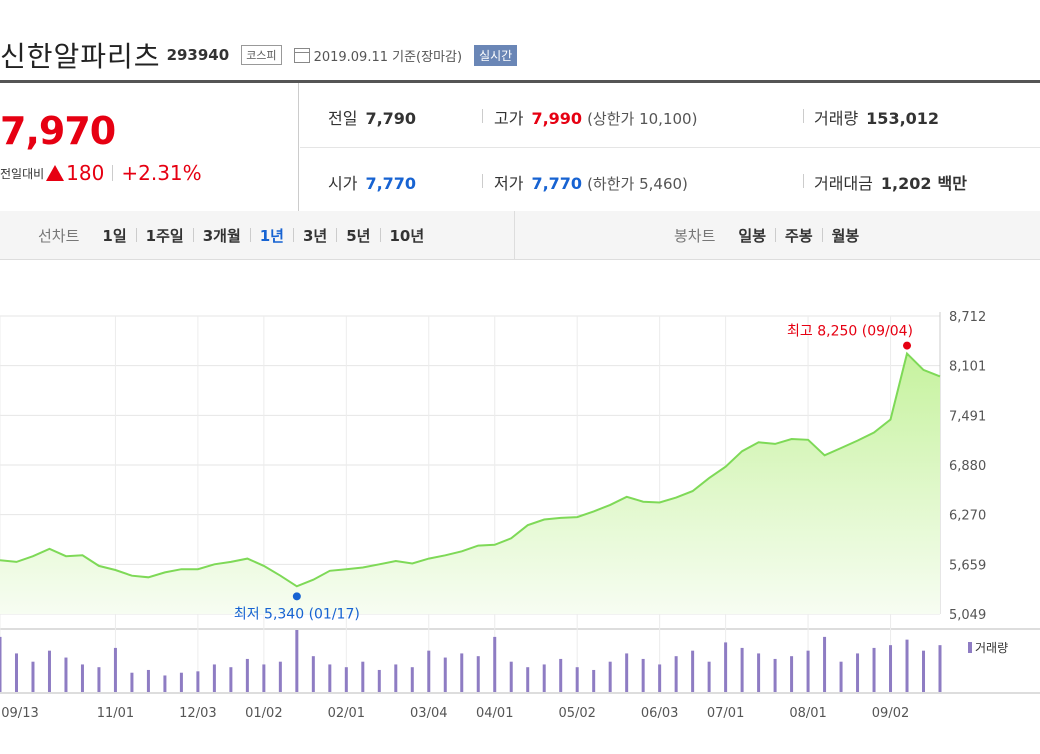 The image size is (1040, 754). What do you see at coordinates (991, 648) in the screenshot?
I see `volume-legend-label: 거래량` at bounding box center [991, 648].